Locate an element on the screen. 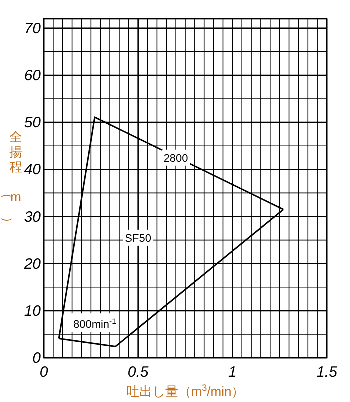 The width and height of the screenshot is (350, 402). x-tick-label: 1 is located at coordinates (232, 372).